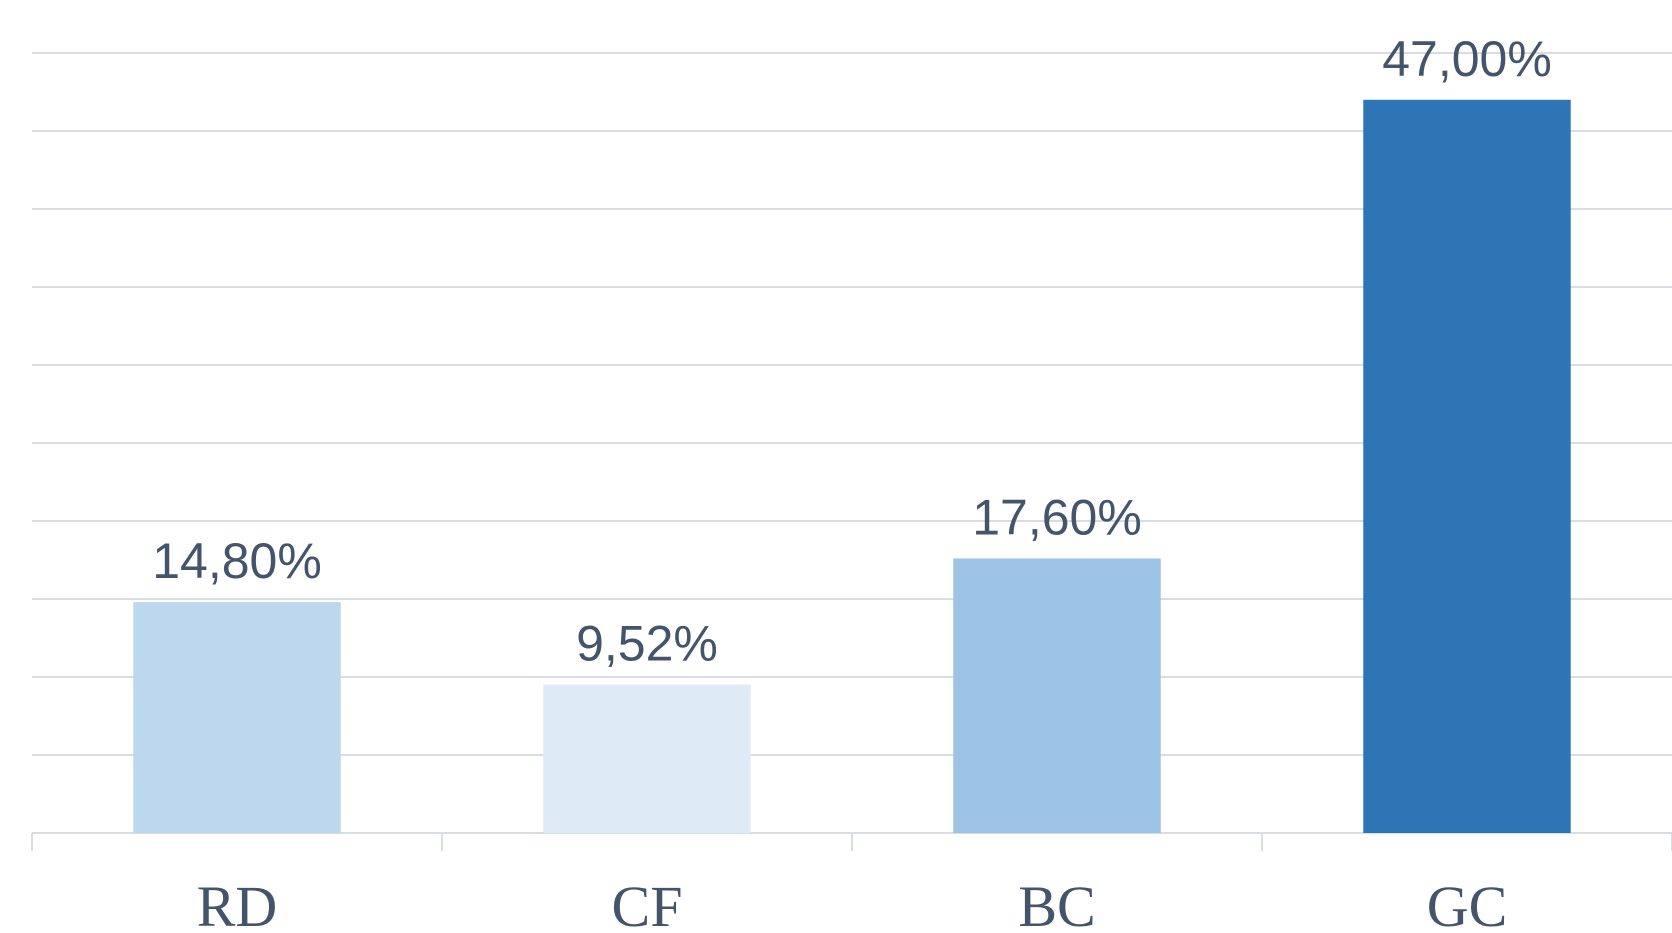  I want to click on value-label: 9,52%, so click(647, 643).